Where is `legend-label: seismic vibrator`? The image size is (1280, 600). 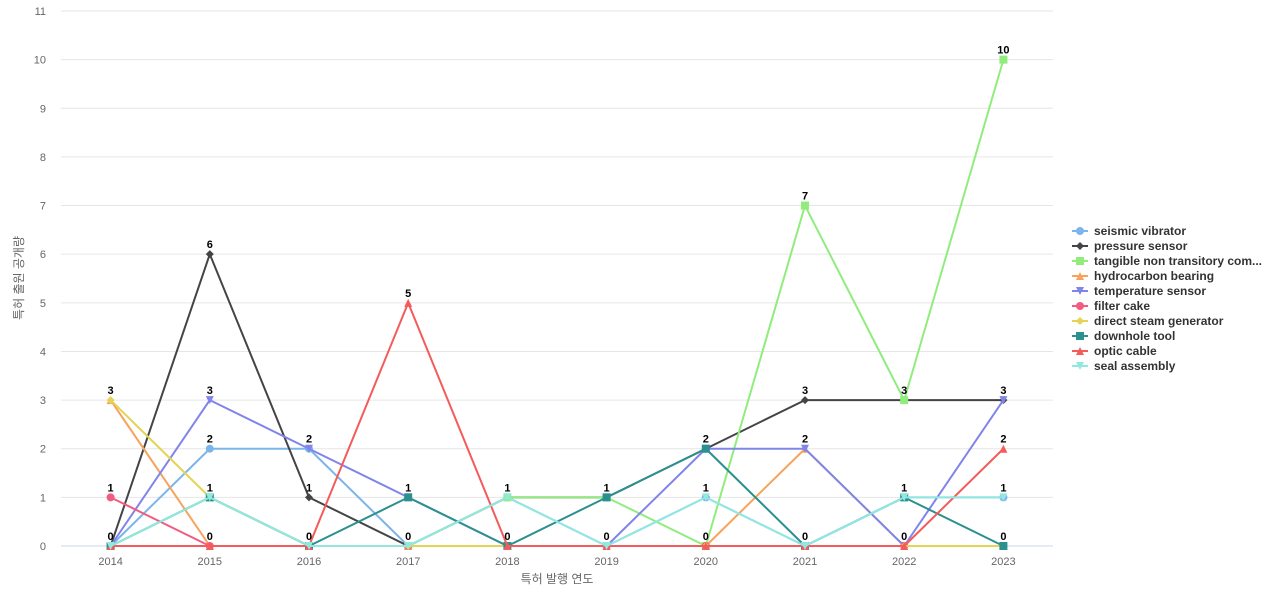 legend-label: seismic vibrator is located at coordinates (1140, 231).